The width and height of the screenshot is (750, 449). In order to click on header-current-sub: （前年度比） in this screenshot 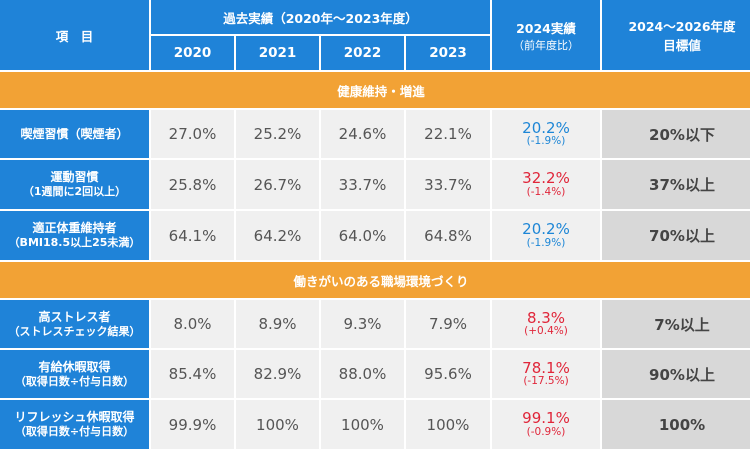, I will do `click(546, 45)`.